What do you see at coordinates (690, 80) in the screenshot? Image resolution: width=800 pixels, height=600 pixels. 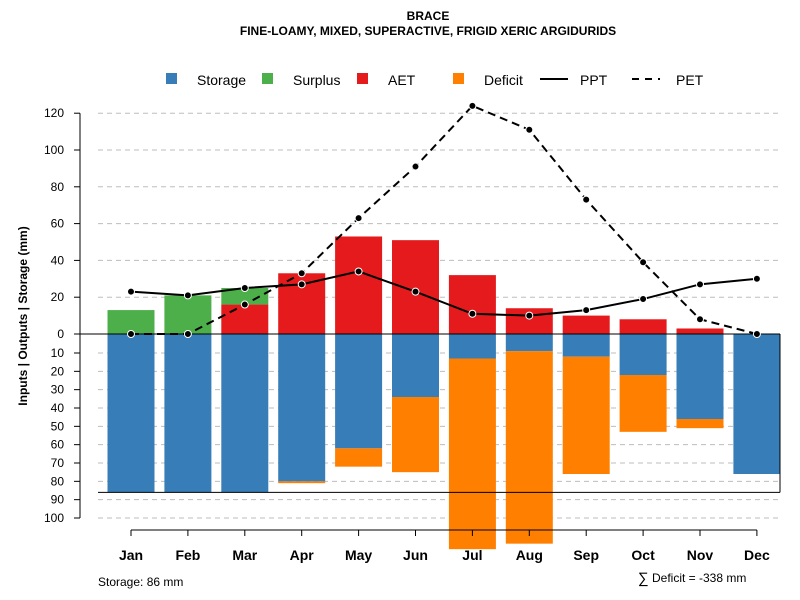 I see `legend-pet-label: PET` at bounding box center [690, 80].